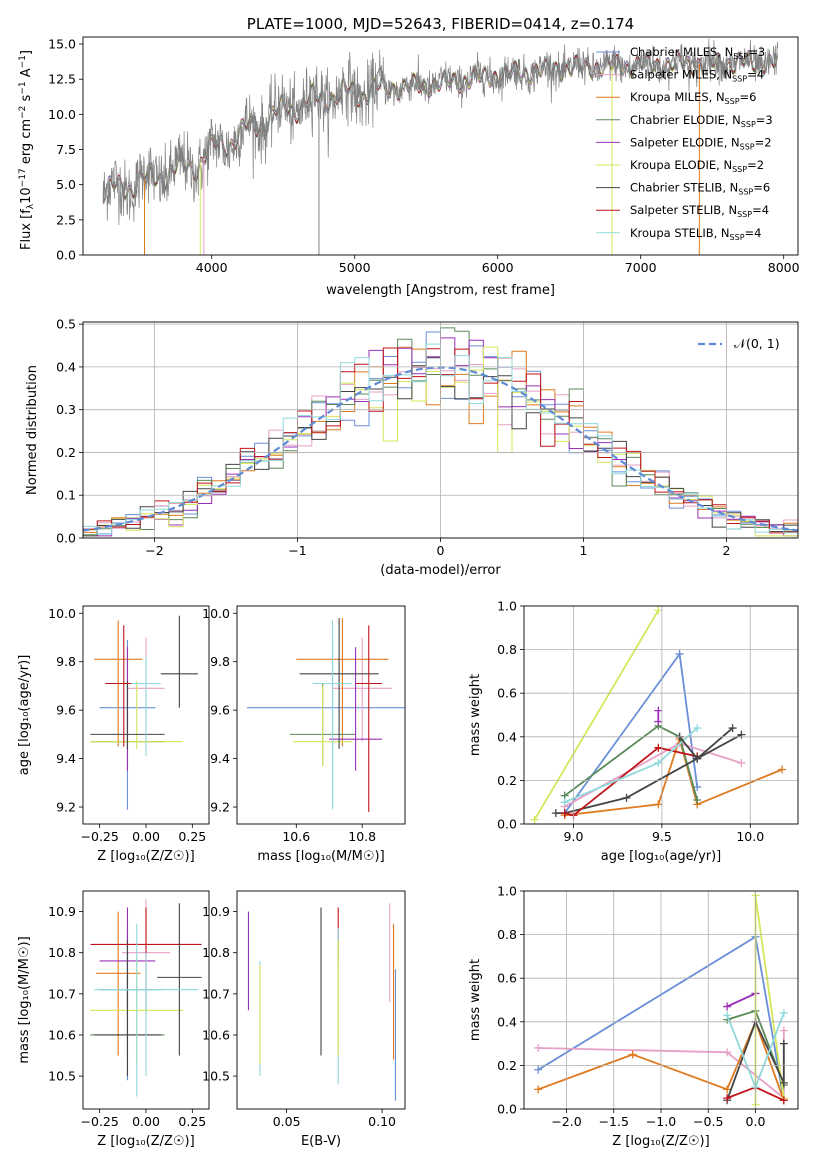 This screenshot has width=819, height=1170. I want to click on y-axis-label-part: ], so click(26, 52).